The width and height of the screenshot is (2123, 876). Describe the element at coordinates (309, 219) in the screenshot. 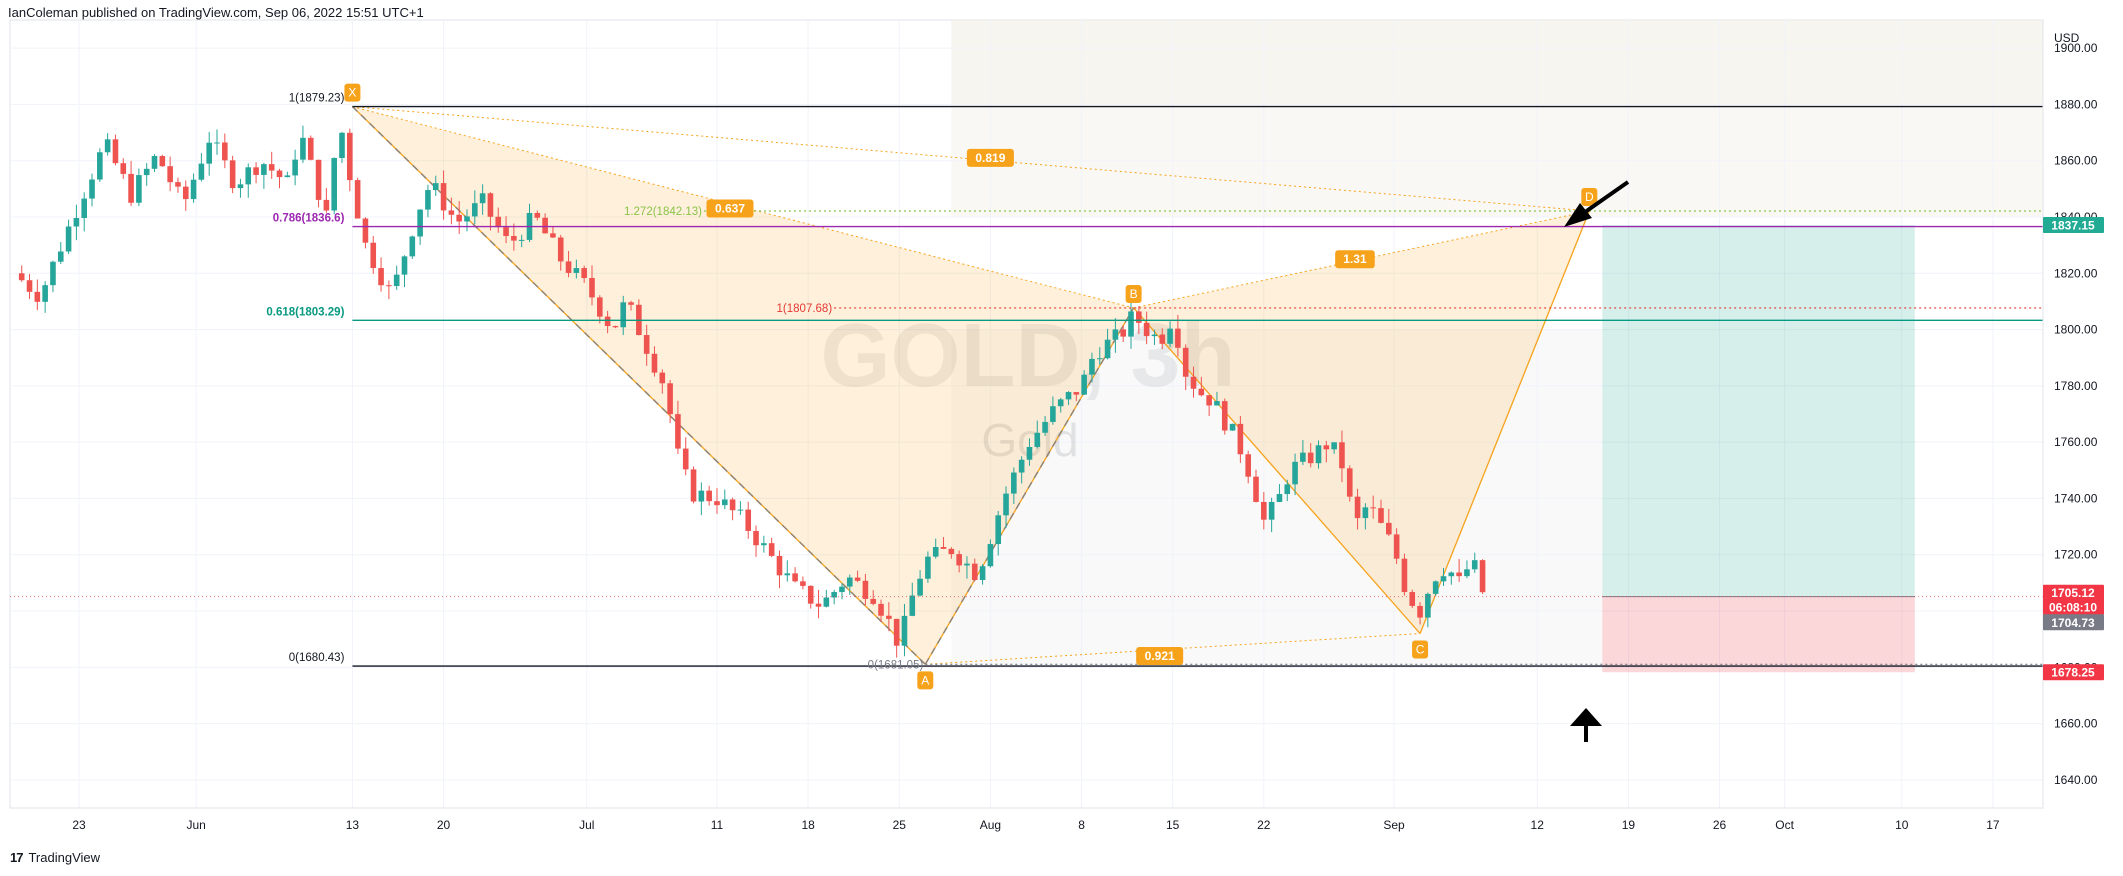

I see `fib-level-label: 0.786(1836.6)` at that location.